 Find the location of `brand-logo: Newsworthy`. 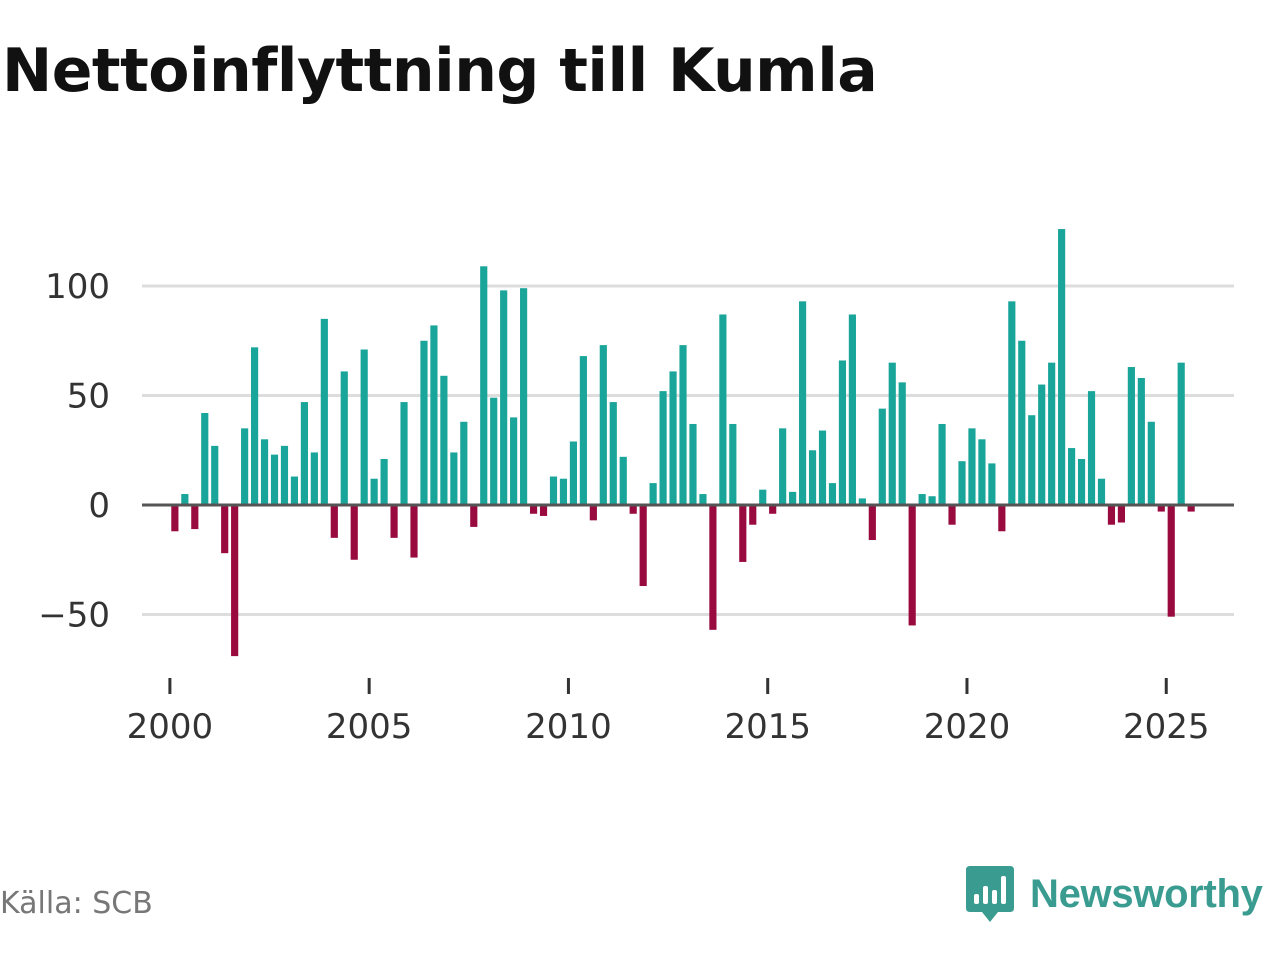

brand-logo: Newsworthy is located at coordinates (1113, 894).